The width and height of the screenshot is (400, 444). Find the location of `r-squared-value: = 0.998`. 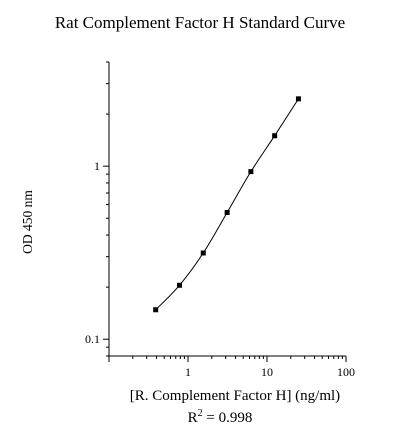

r-squared-value: = 0.998 is located at coordinates (227, 418).